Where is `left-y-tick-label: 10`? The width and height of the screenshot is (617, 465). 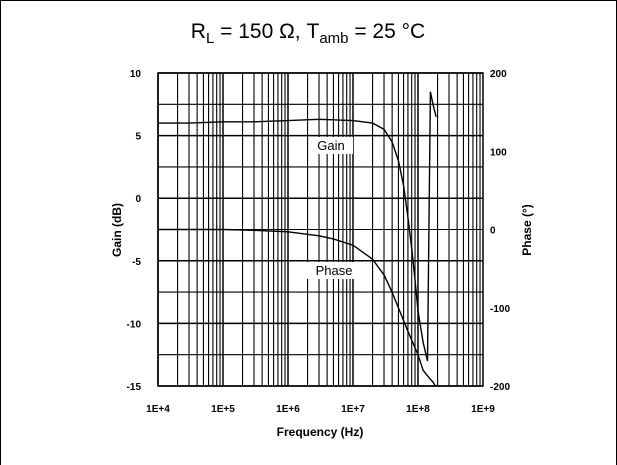
left-y-tick-label: 10 is located at coordinates (136, 74).